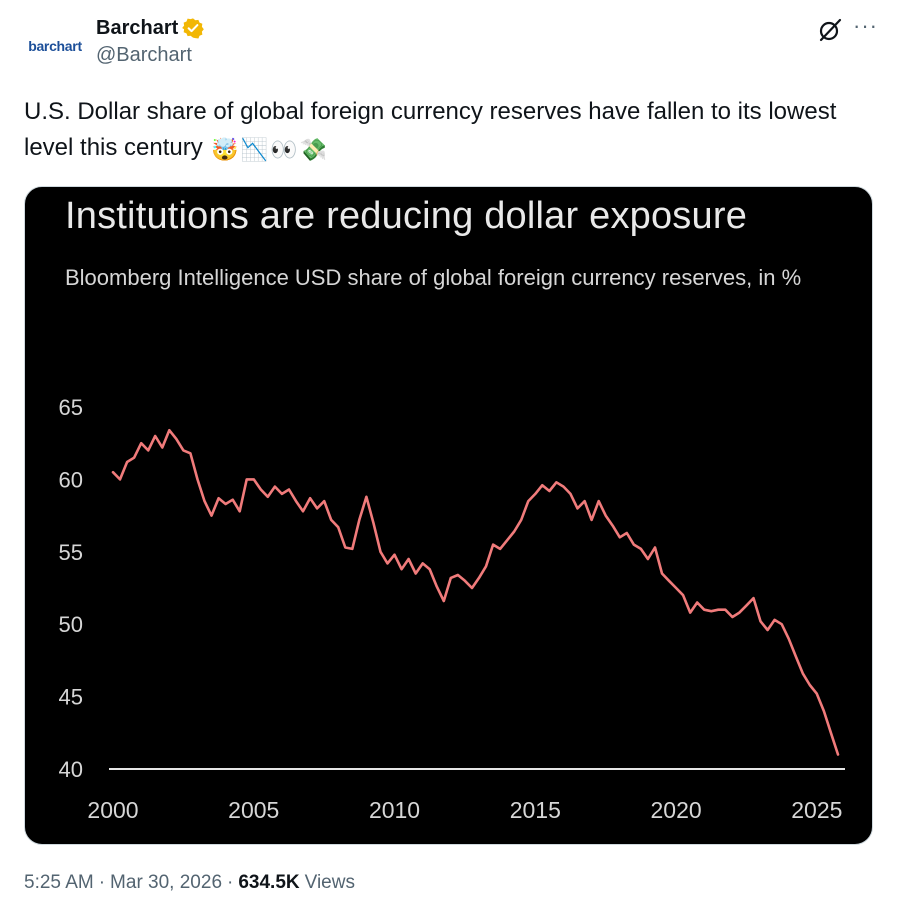 The width and height of the screenshot is (898, 918). What do you see at coordinates (535, 810) in the screenshot?
I see `x-tick-label: 2015` at bounding box center [535, 810].